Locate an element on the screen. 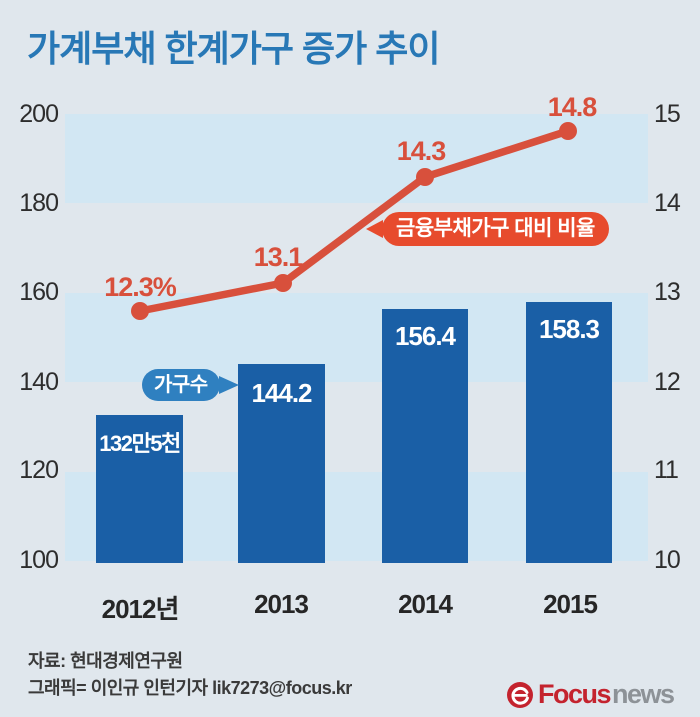  line-value-label: 13.1 is located at coordinates (278, 257).